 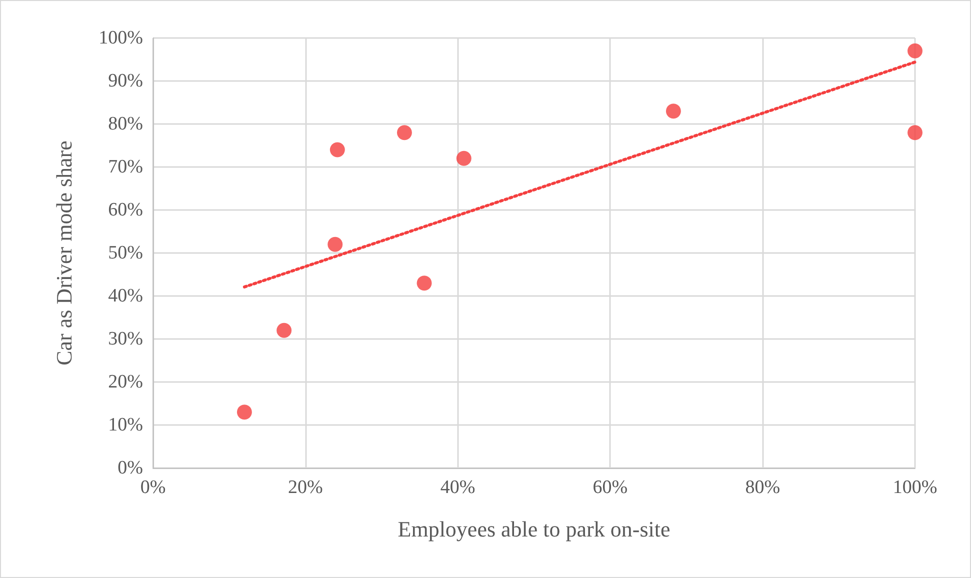 I want to click on y-axis-title: Car as Driver mode share, so click(x=64, y=253).